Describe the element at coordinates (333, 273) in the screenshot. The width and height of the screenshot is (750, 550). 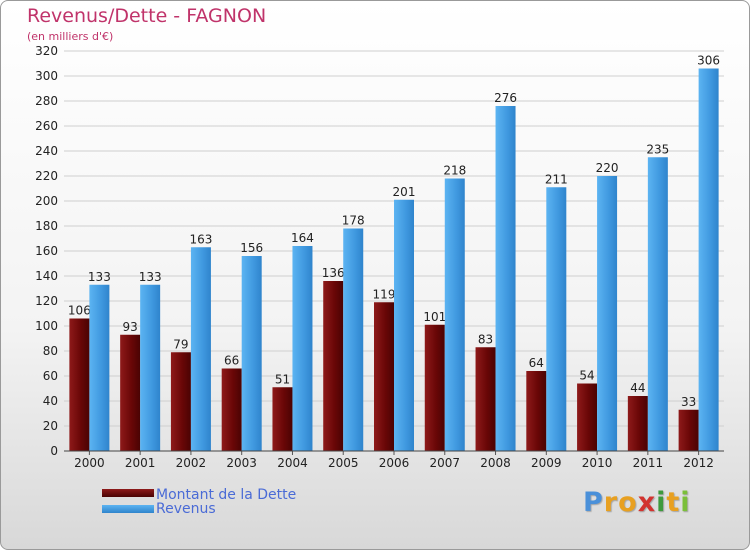
I see `debt-value-label: 136` at that location.